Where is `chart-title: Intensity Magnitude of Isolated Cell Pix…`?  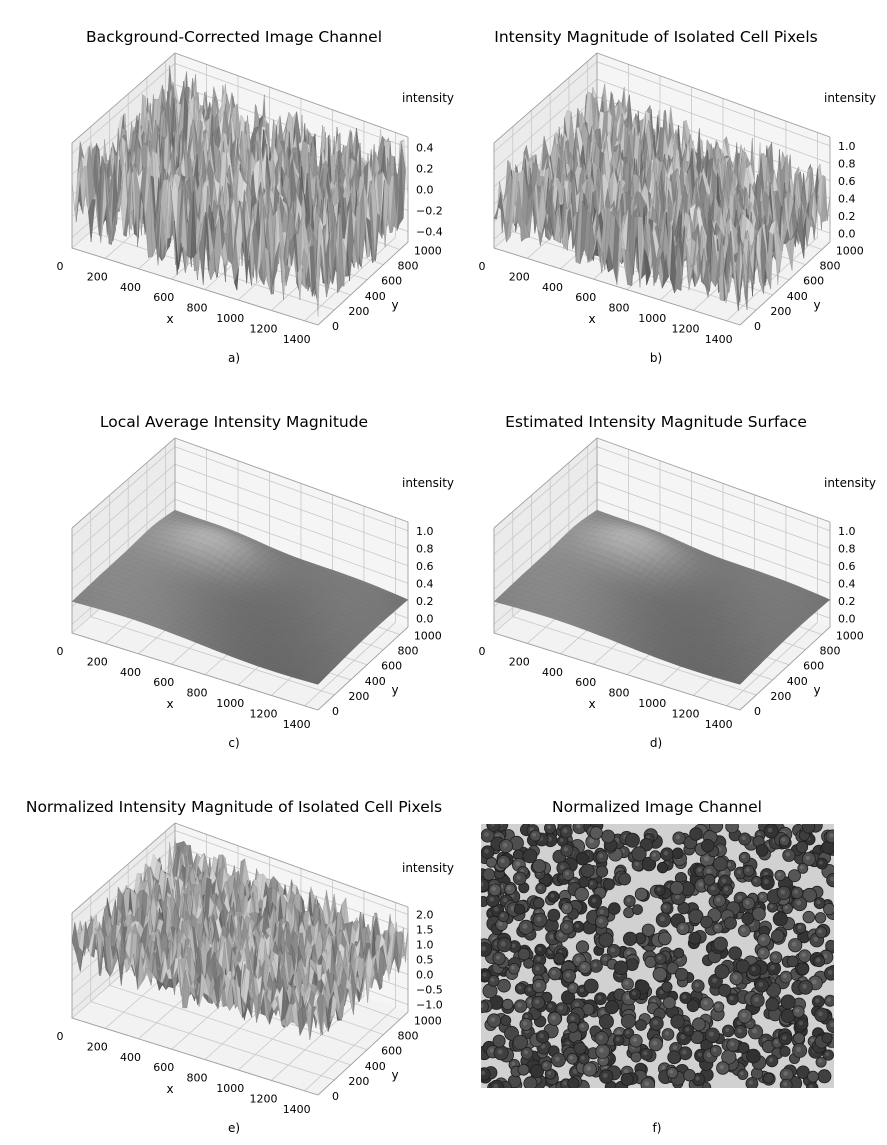
chart-title: Intensity Magnitude of Isolated Cell Pix… is located at coordinates (655, 37).